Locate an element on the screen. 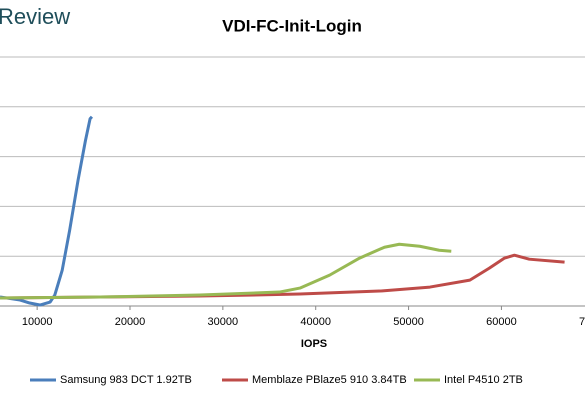  chart-title: VDI-FC-Init-Login is located at coordinates (292, 25).